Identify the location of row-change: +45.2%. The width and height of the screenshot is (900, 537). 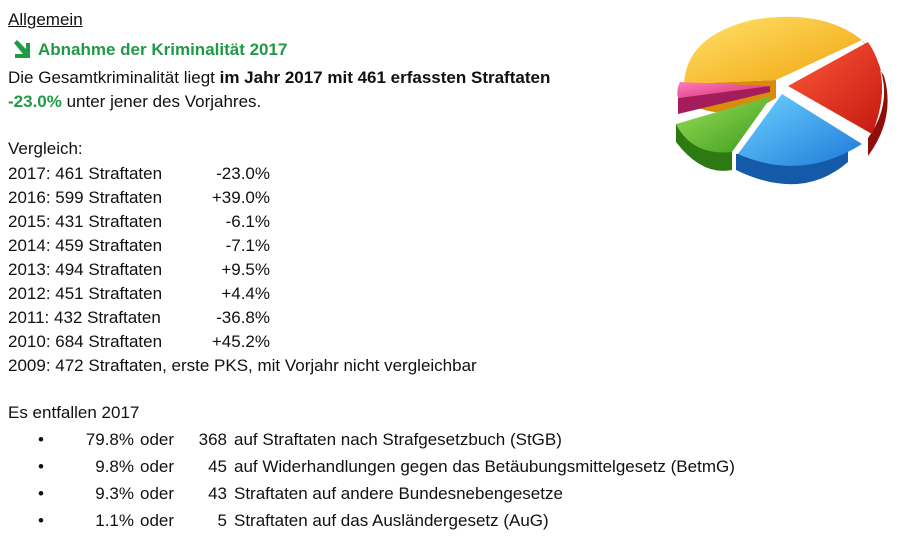
(240, 341).